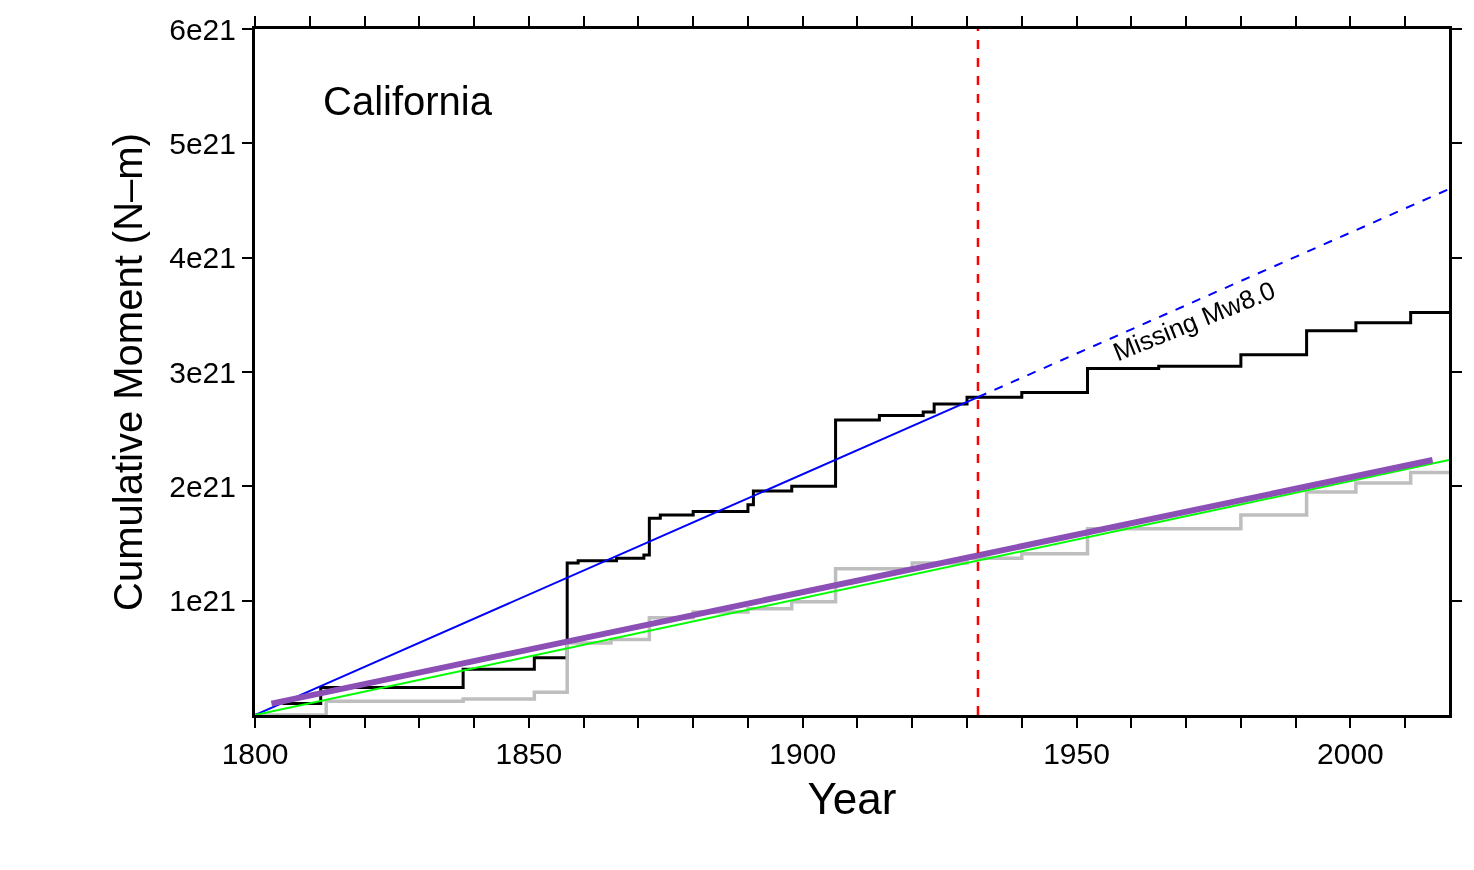  What do you see at coordinates (202, 258) in the screenshot?
I see `y-tick-label: 4e21` at bounding box center [202, 258].